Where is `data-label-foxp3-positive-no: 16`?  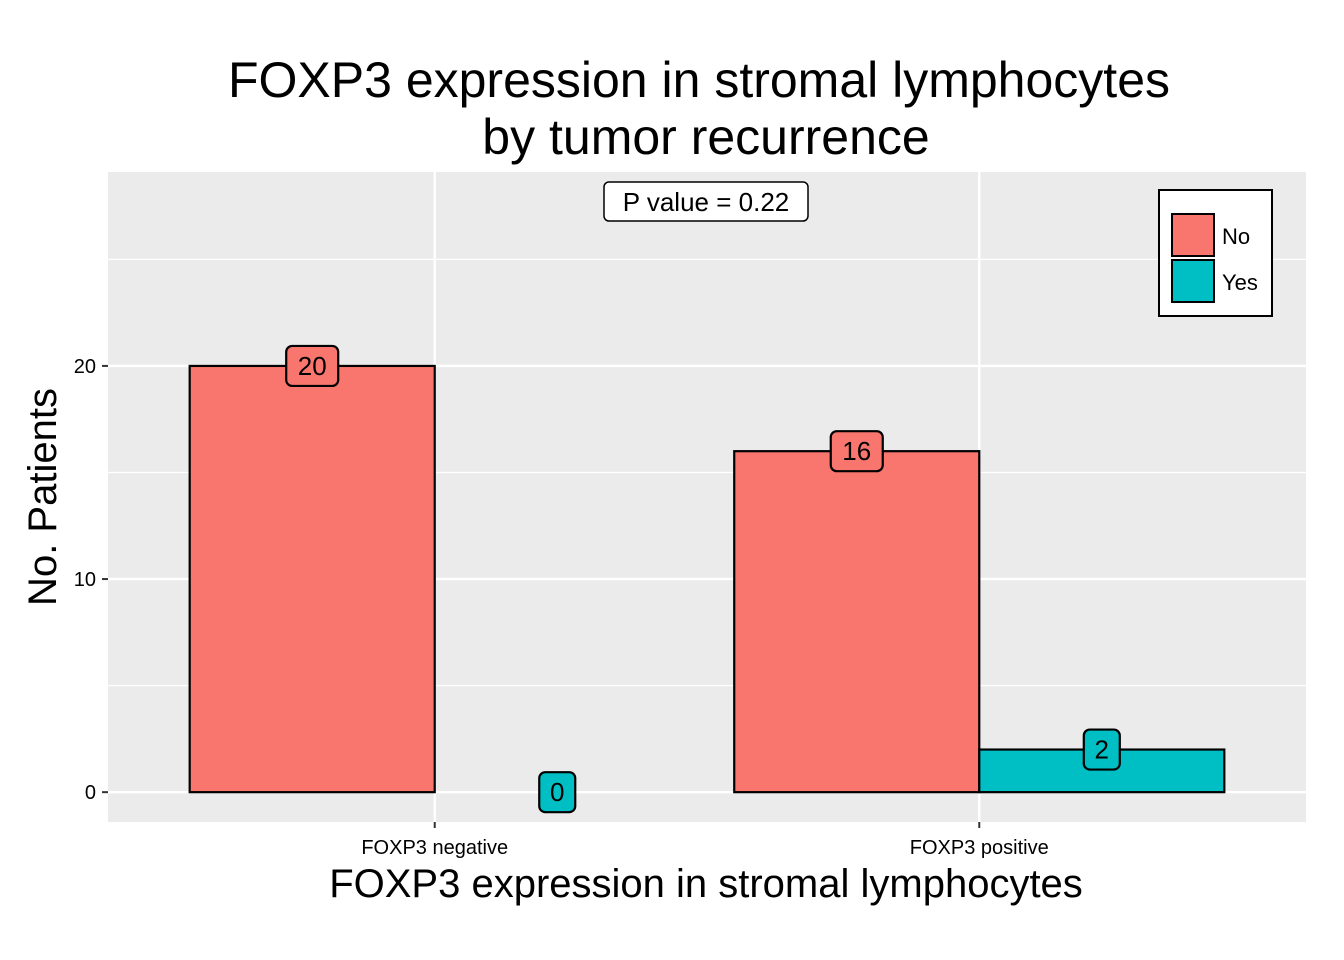 data-label-foxp3-positive-no: 16 is located at coordinates (856, 451).